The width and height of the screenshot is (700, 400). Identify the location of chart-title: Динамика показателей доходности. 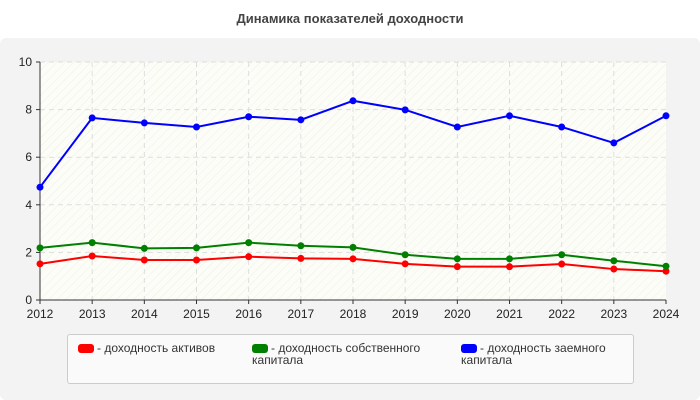
(350, 18).